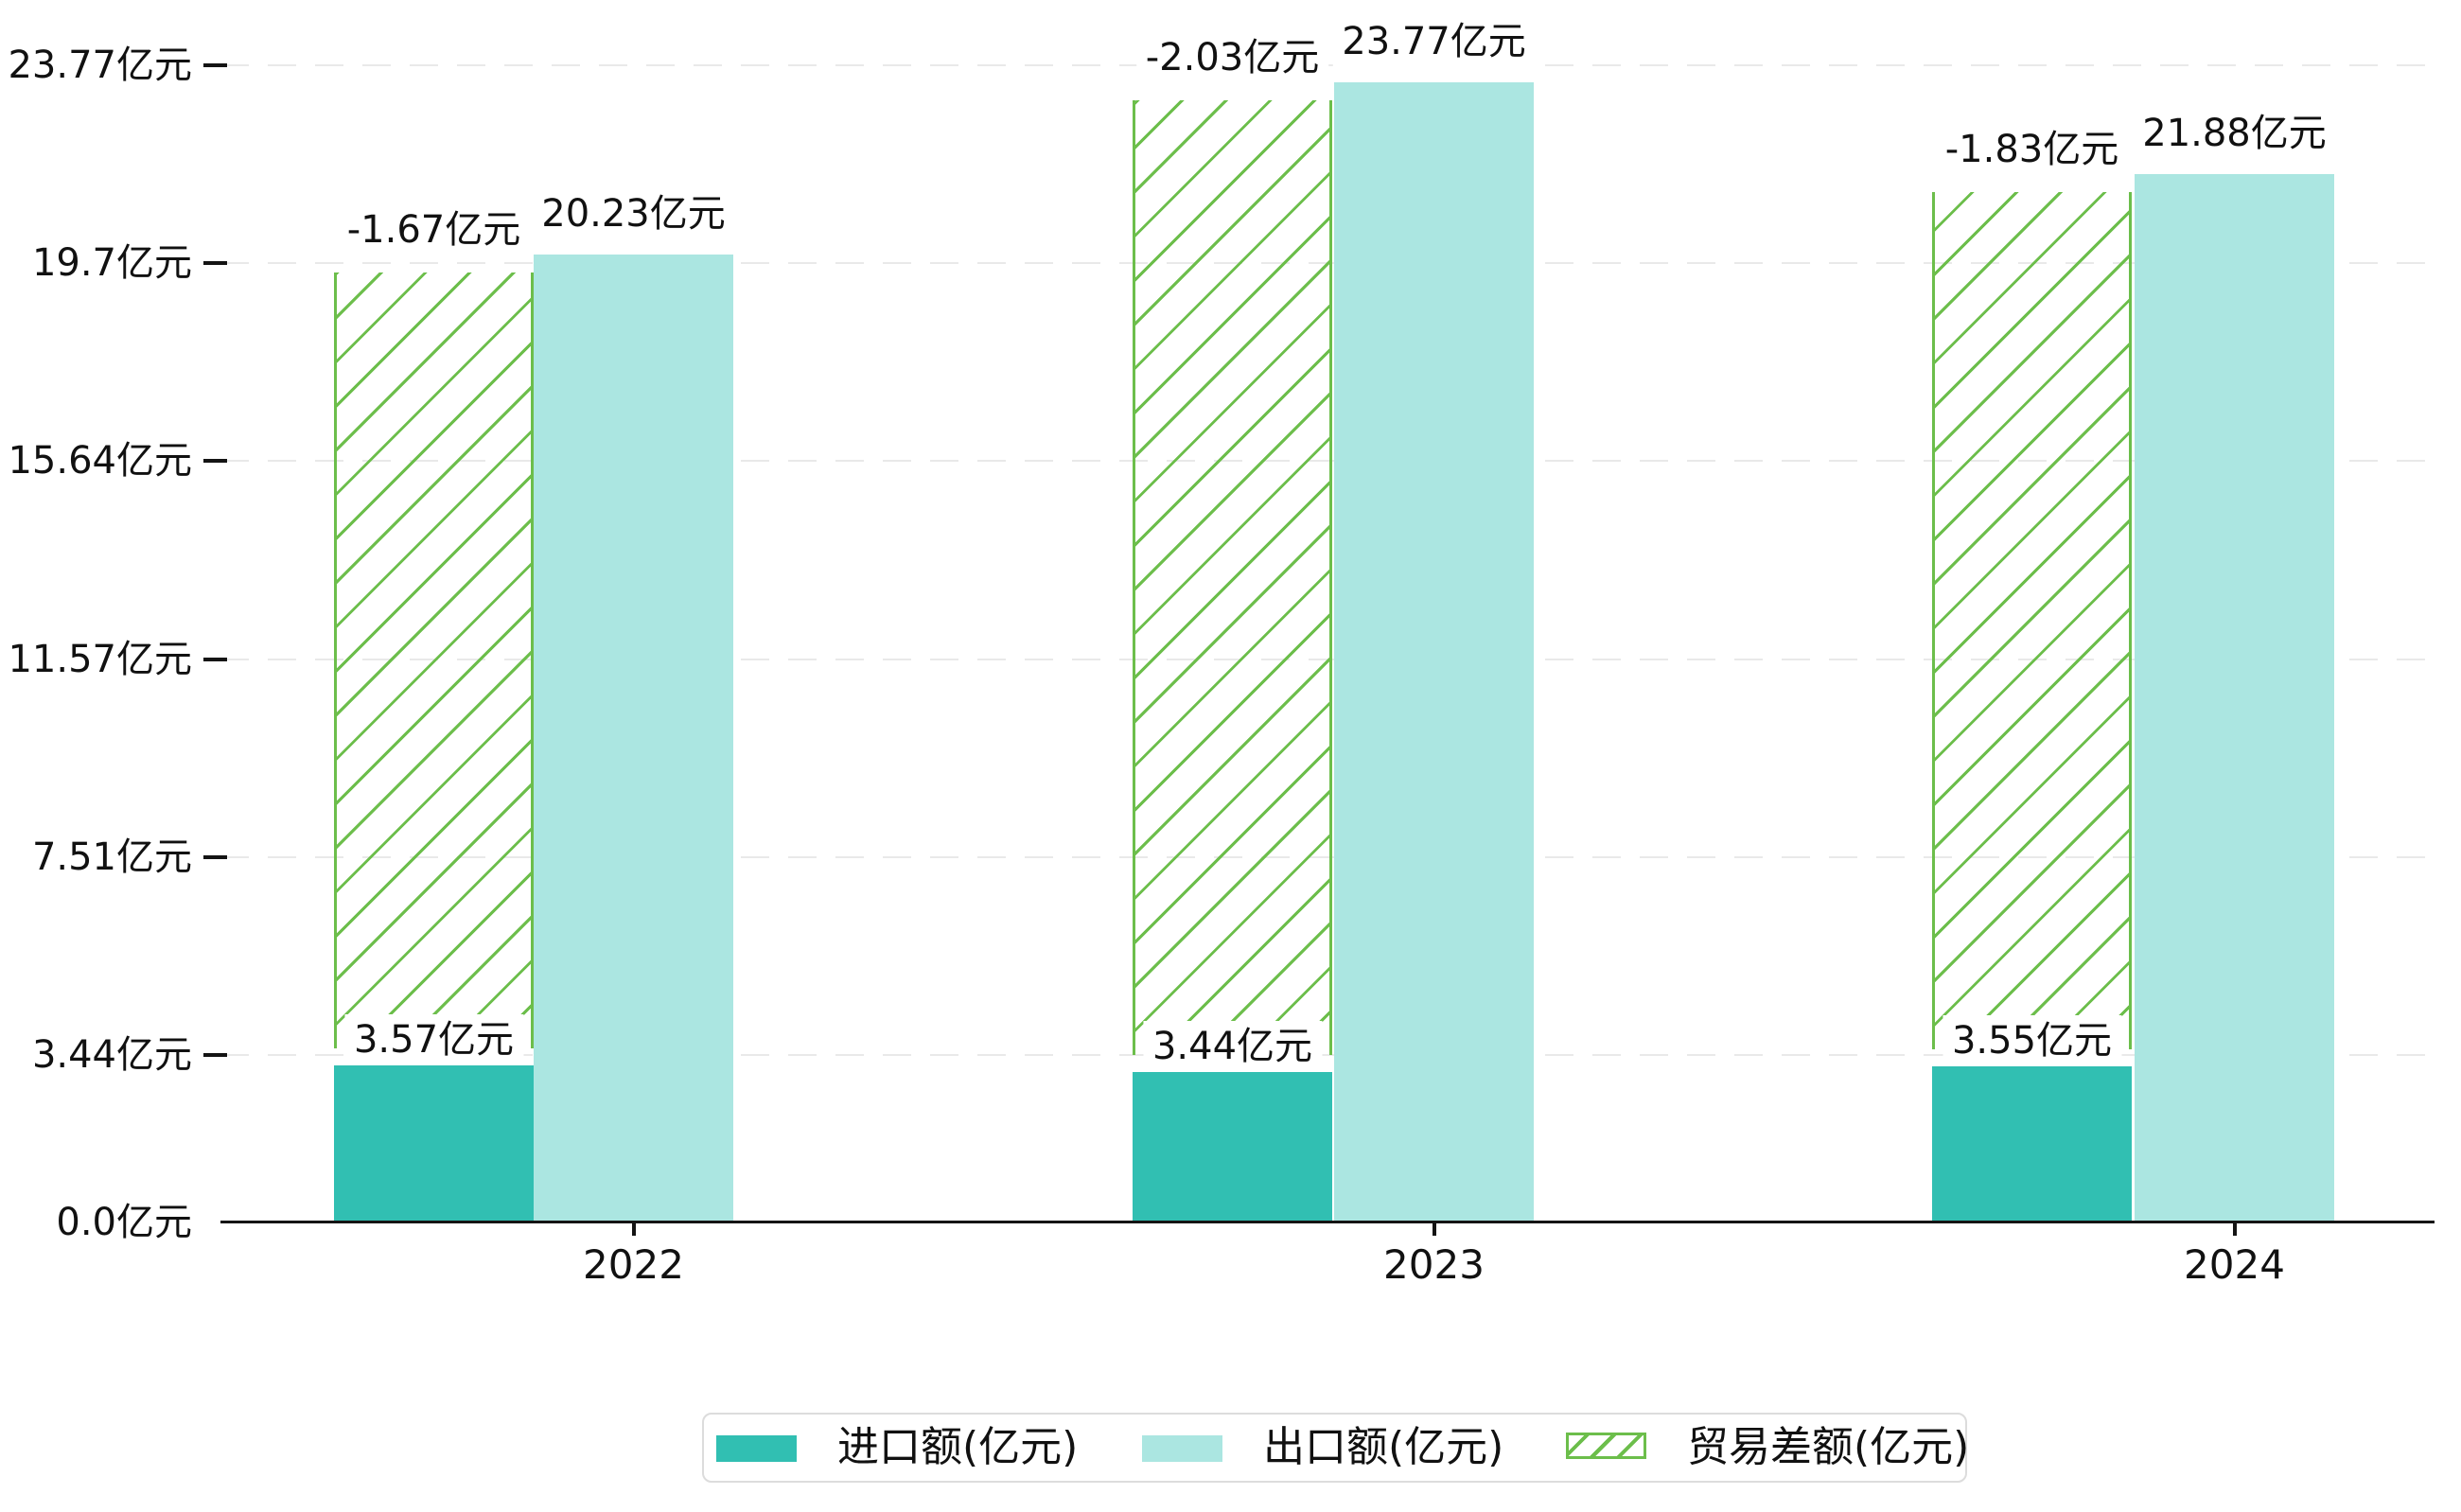  I want to click on legend-item-import: 进口额(亿元), so click(924, 1448).